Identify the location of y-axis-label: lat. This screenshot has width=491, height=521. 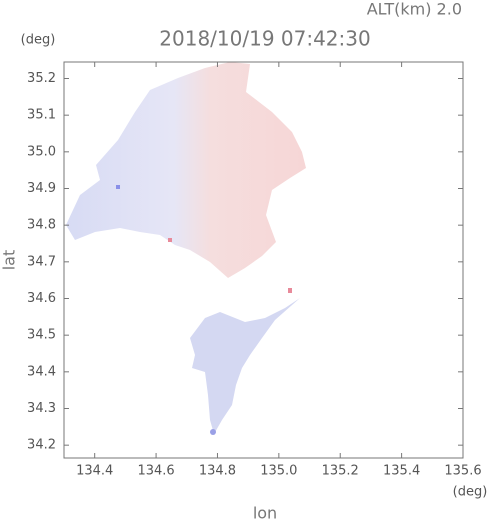
(9, 260).